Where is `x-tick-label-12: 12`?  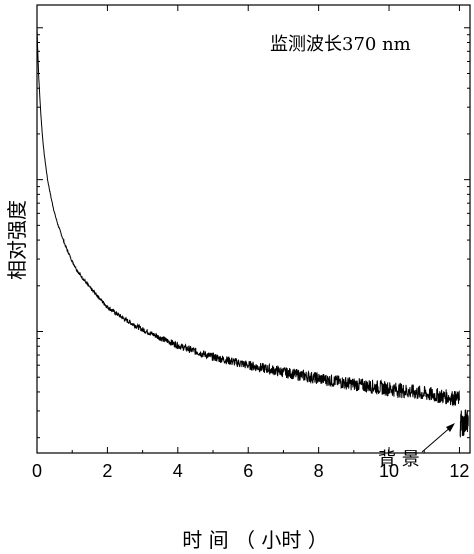 x-tick-label-12: 12 is located at coordinates (459, 471).